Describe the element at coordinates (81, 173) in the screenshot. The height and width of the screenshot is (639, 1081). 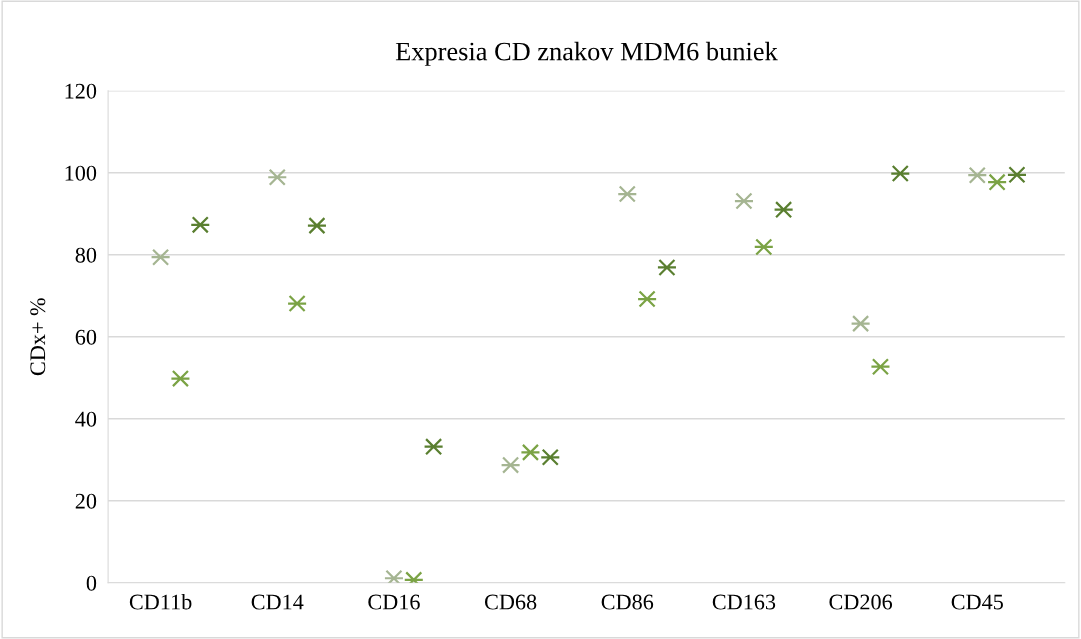
I see `y-tick-label: 100` at that location.